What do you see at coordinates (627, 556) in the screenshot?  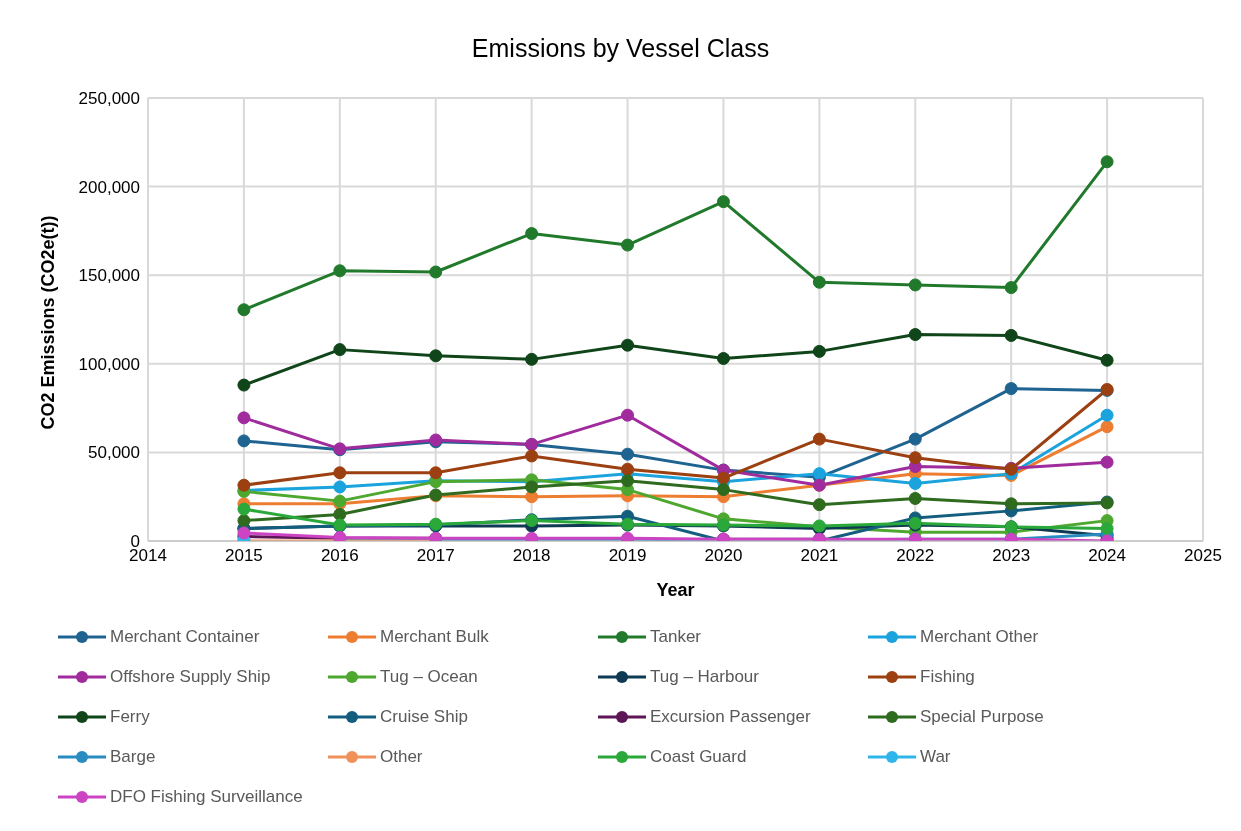 I see `x-tick-label: 2019` at bounding box center [627, 556].